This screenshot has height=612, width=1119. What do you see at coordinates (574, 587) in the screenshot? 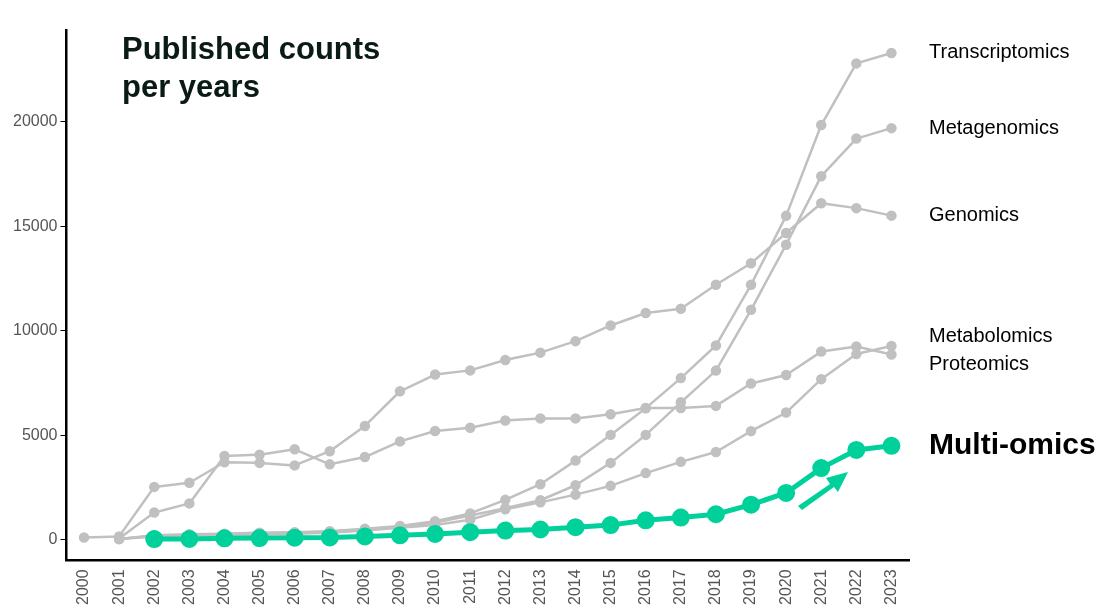
I see `x-tick-label: 2014` at bounding box center [574, 587].